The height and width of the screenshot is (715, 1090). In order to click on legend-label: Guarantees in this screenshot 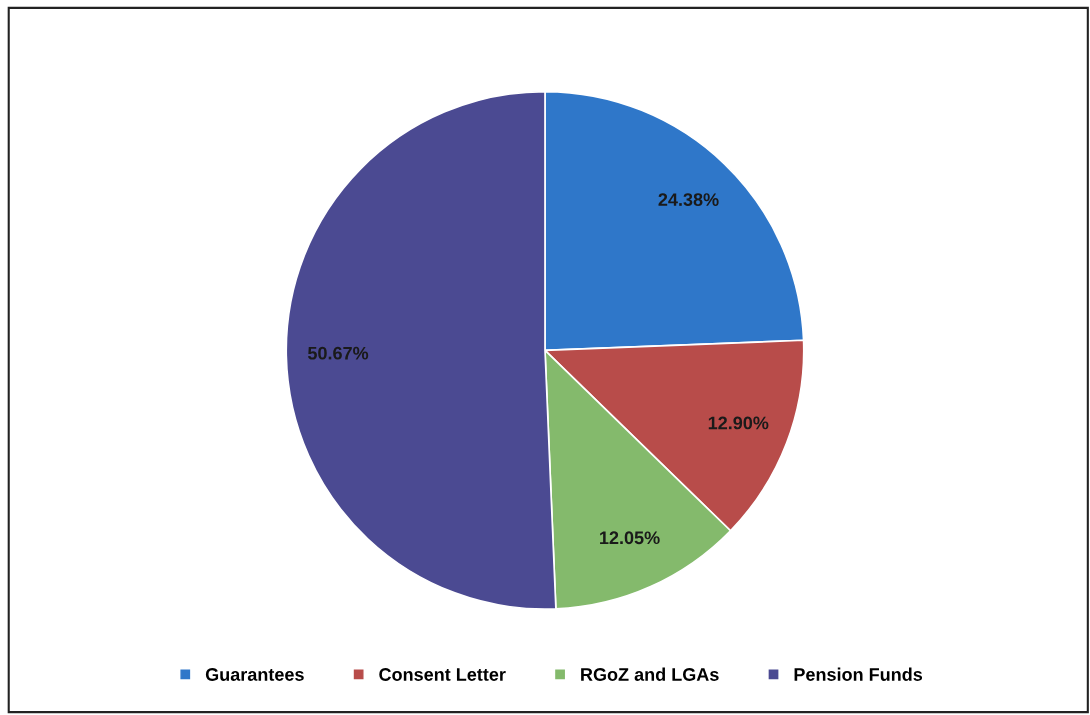, I will do `click(254, 674)`.